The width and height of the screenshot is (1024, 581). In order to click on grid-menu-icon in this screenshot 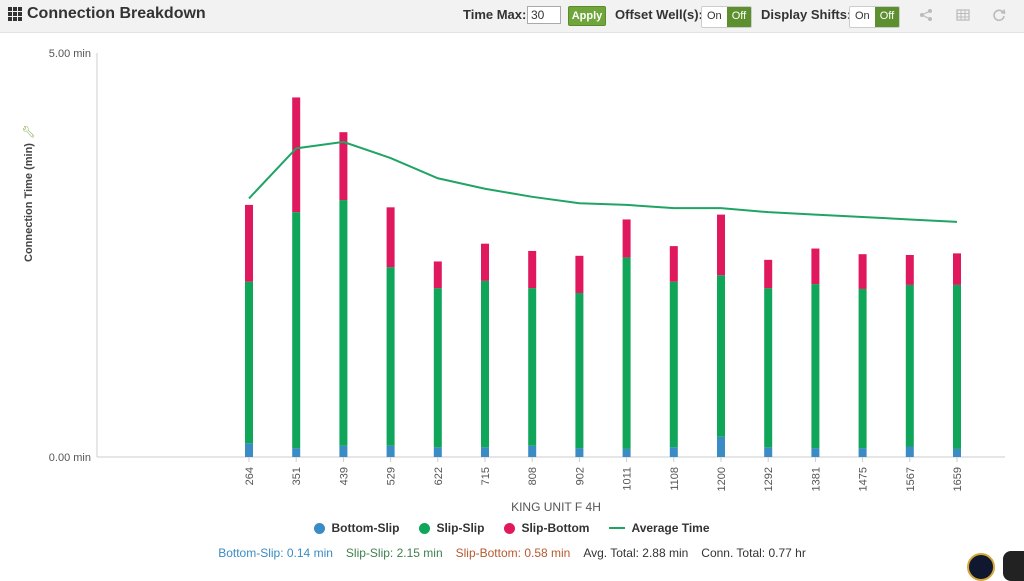, I will do `click(15, 14)`.